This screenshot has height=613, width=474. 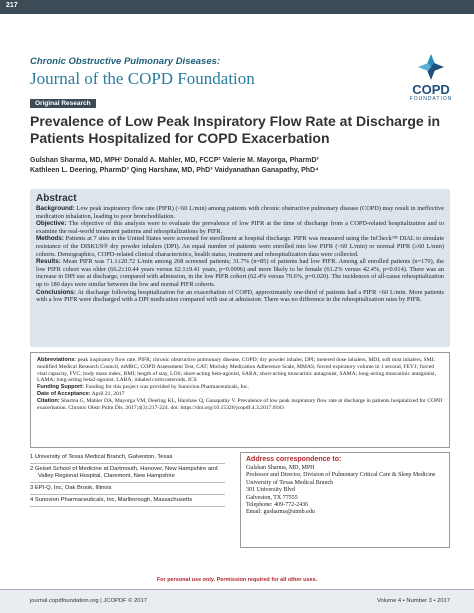 I want to click on abstract-heading: Abstract, so click(x=56, y=198).